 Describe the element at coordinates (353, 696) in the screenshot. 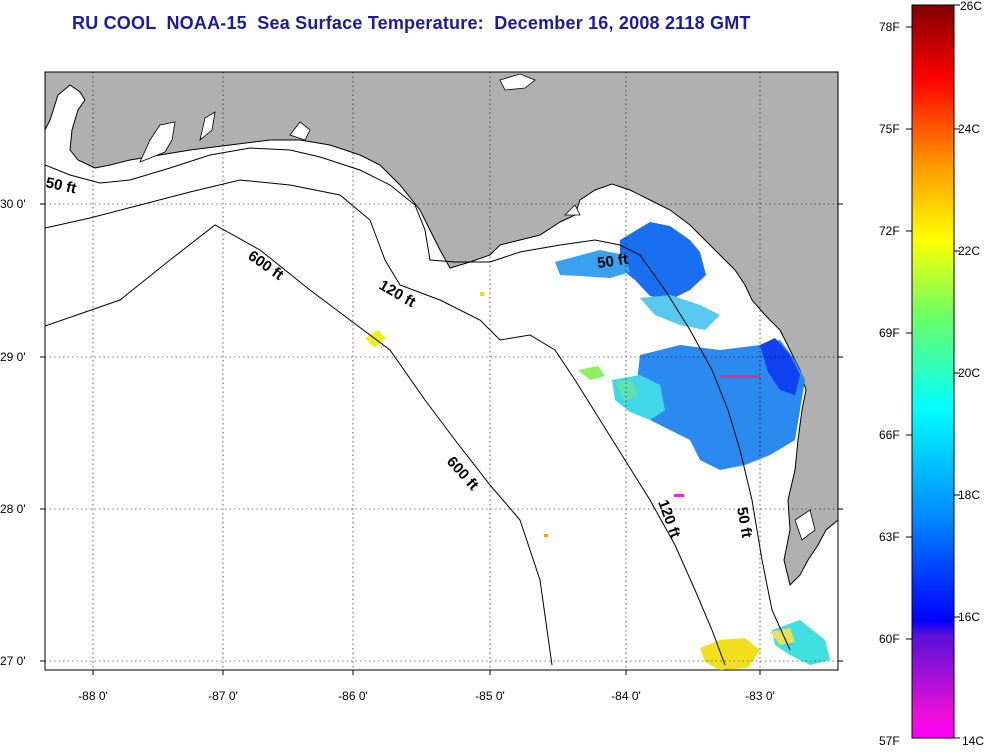

I see `lon-tick-label: -86 0'` at that location.